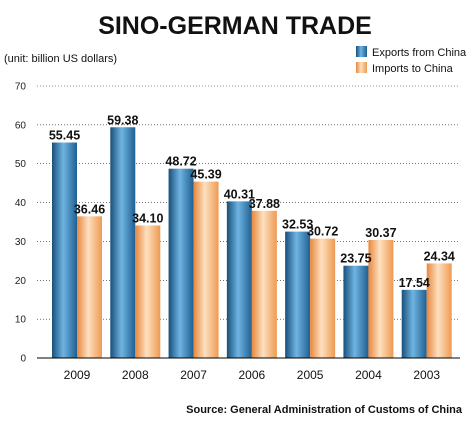 The height and width of the screenshot is (427, 470). I want to click on y-tick-label: 10, so click(21, 320).